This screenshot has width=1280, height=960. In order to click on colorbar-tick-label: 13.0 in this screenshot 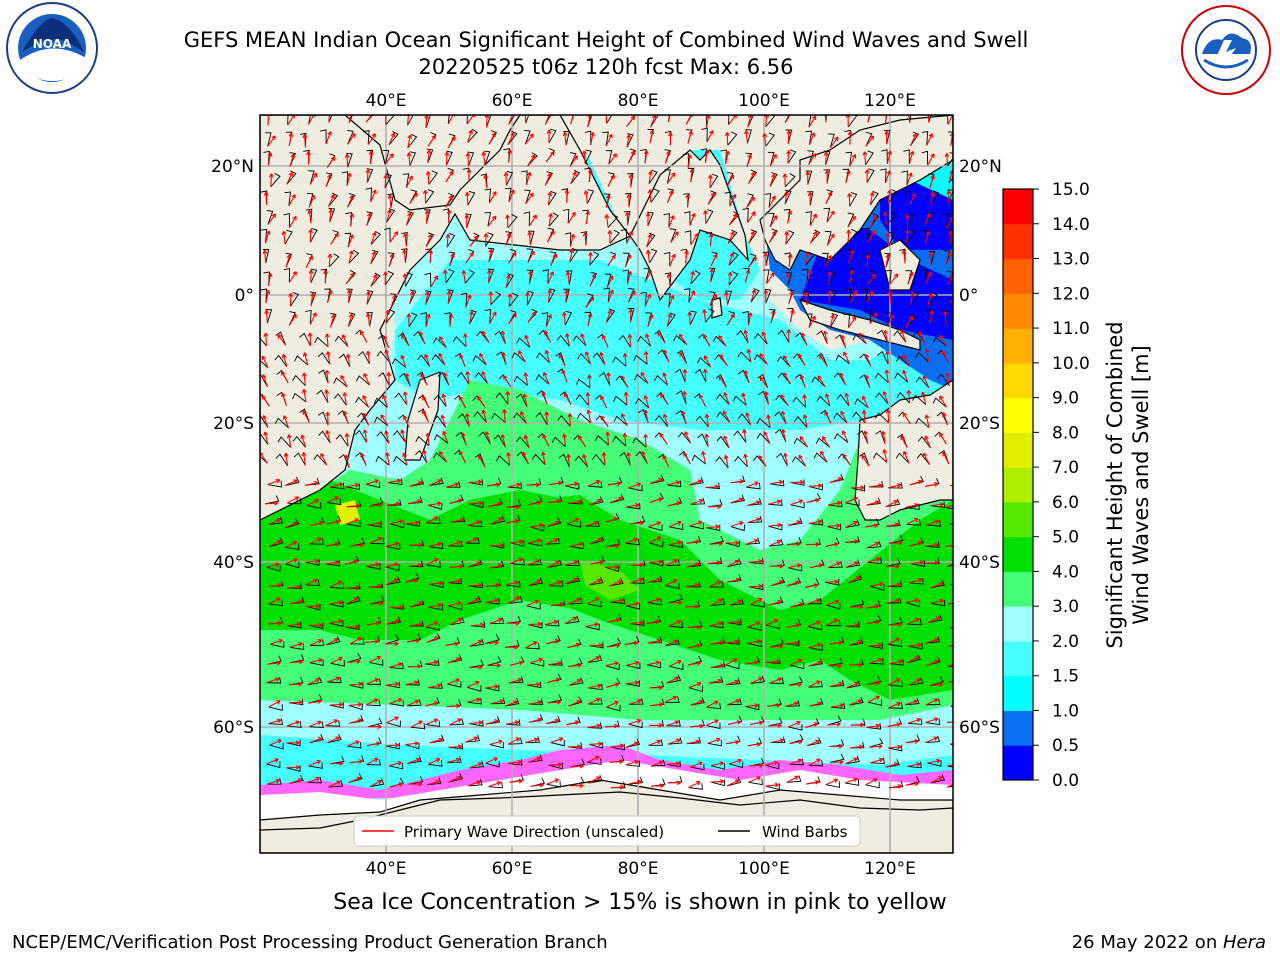, I will do `click(1071, 260)`.